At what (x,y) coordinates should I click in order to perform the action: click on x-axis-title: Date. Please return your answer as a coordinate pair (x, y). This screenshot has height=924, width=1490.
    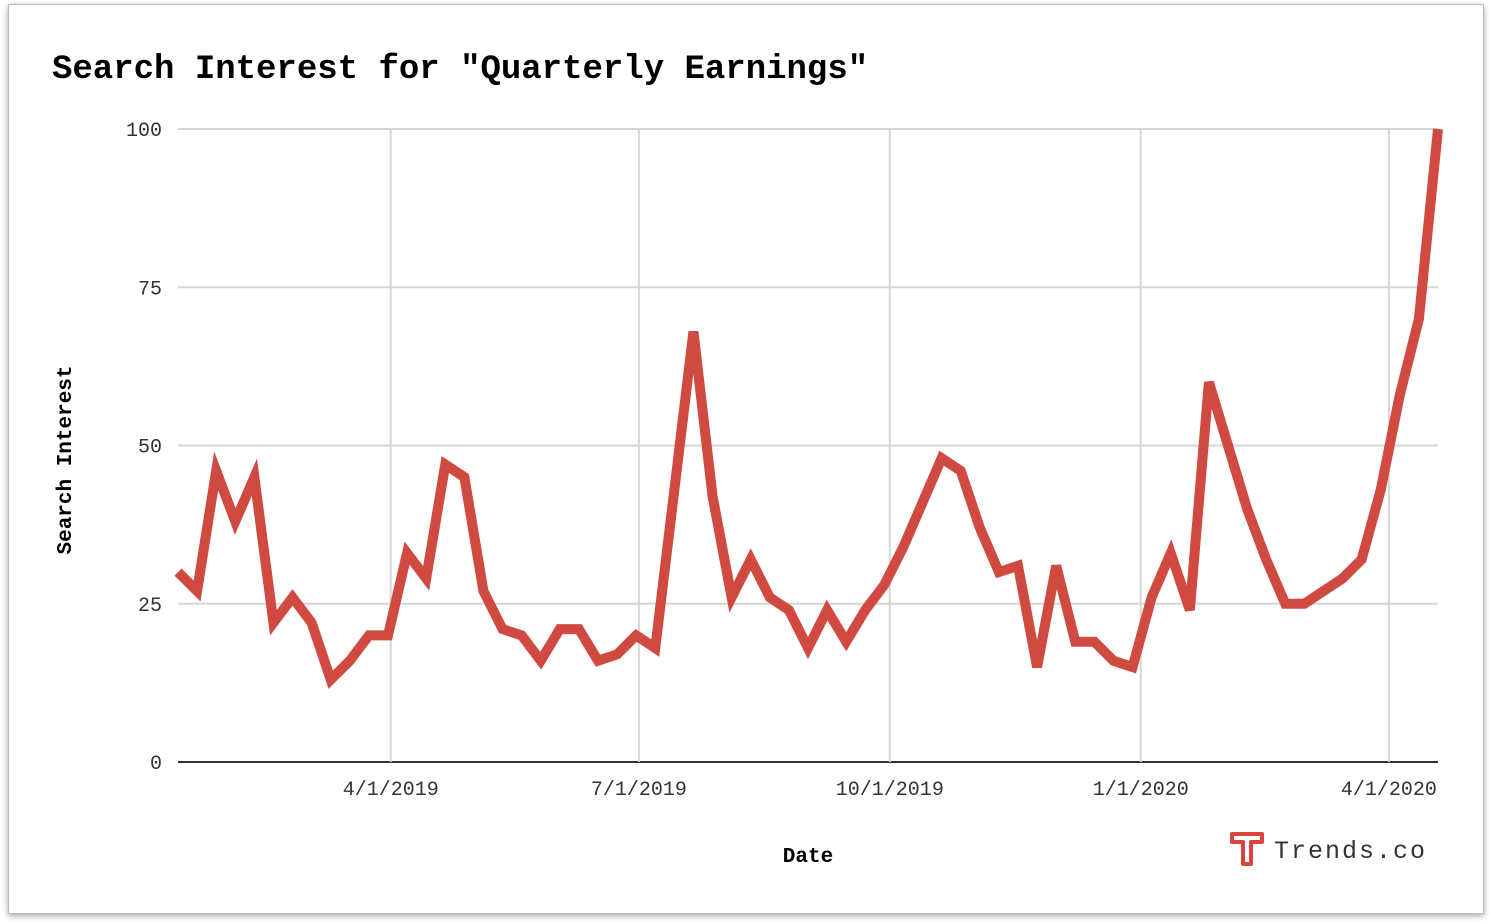
    Looking at the image, I should click on (808, 857).